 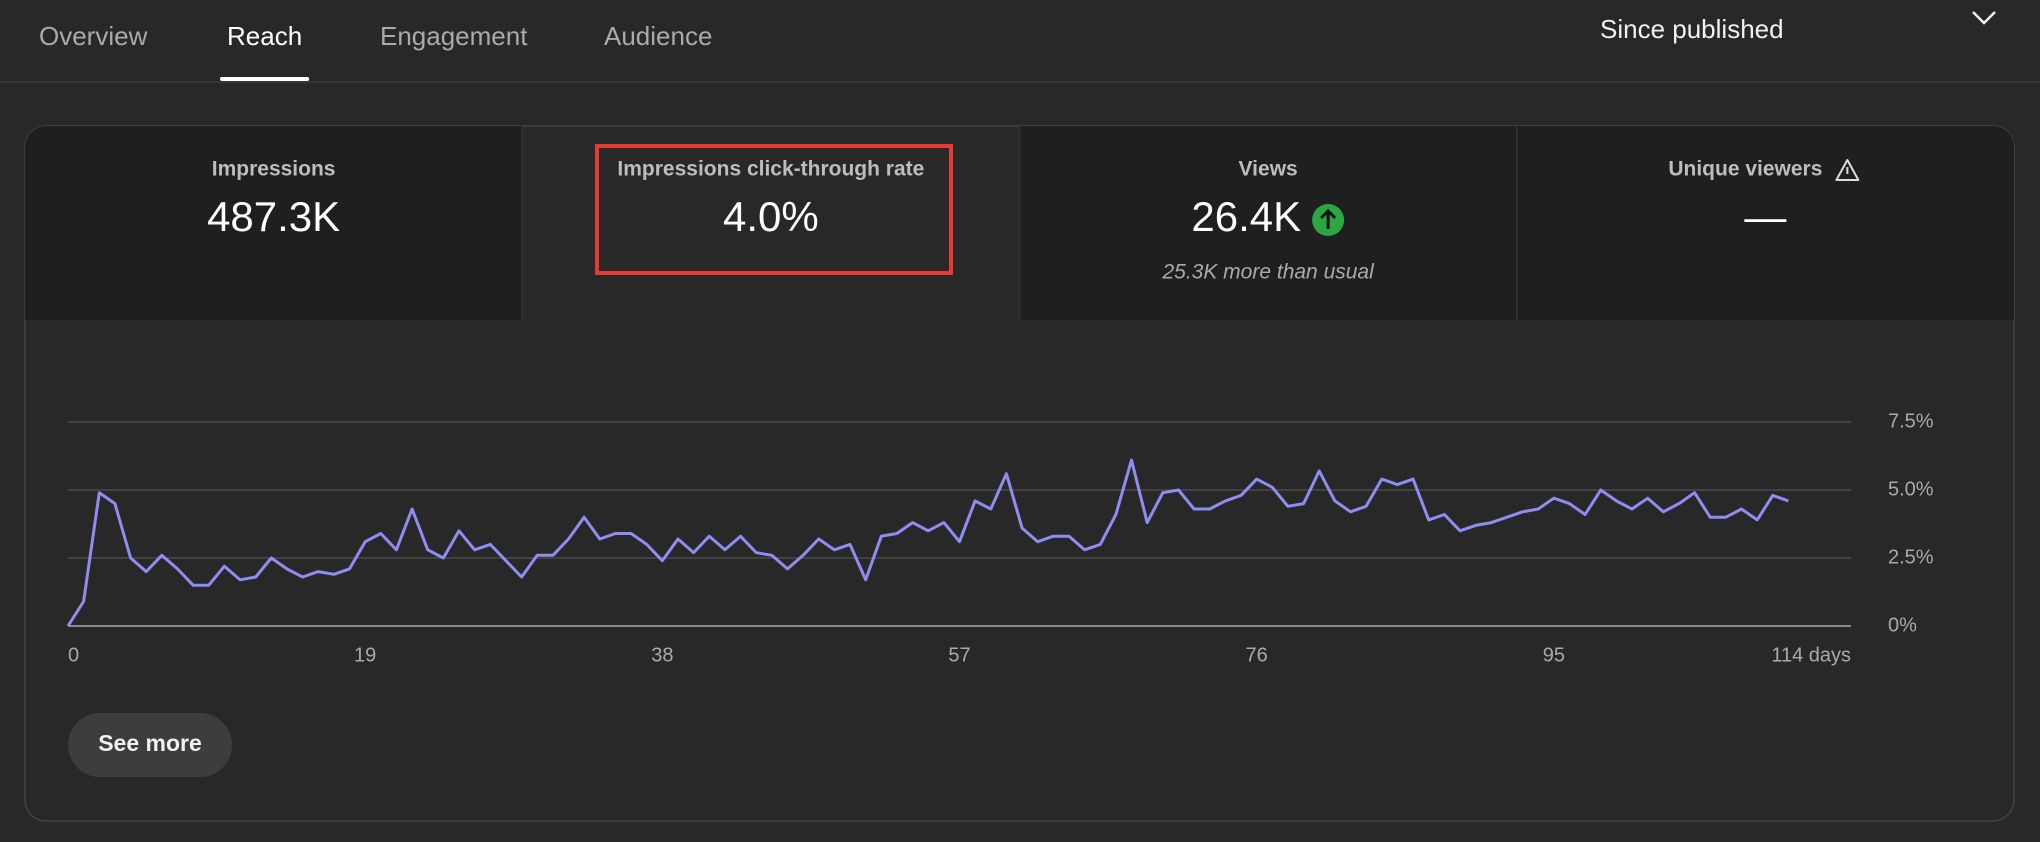 I want to click on y-tick-label: 5.0%, so click(x=1911, y=489).